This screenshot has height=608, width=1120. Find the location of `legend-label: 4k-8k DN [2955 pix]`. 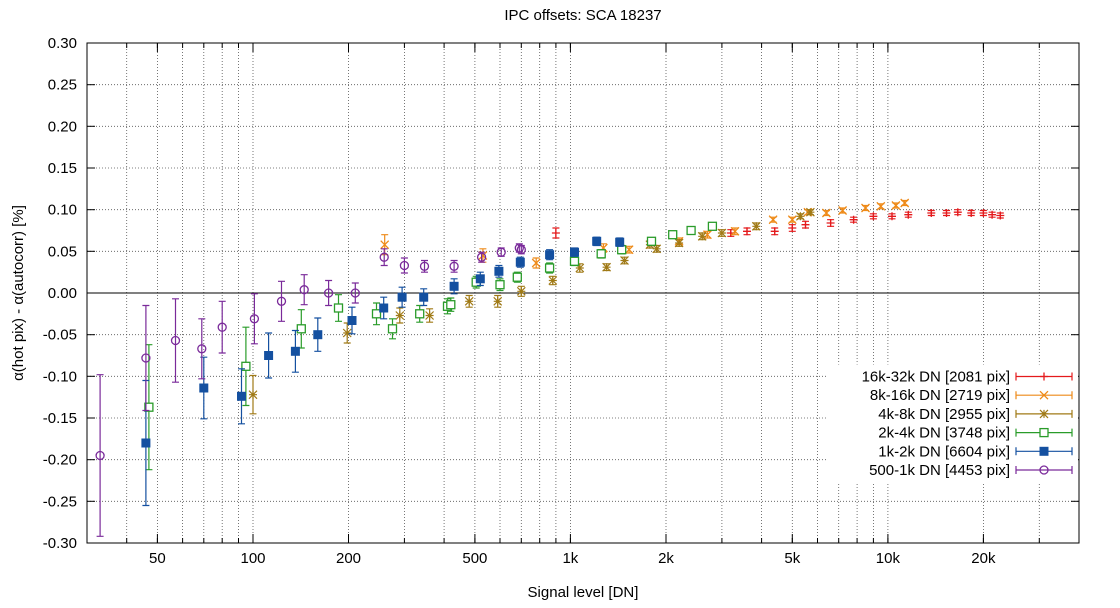

legend-label: 4k-8k DN [2955 pix] is located at coordinates (944, 414).